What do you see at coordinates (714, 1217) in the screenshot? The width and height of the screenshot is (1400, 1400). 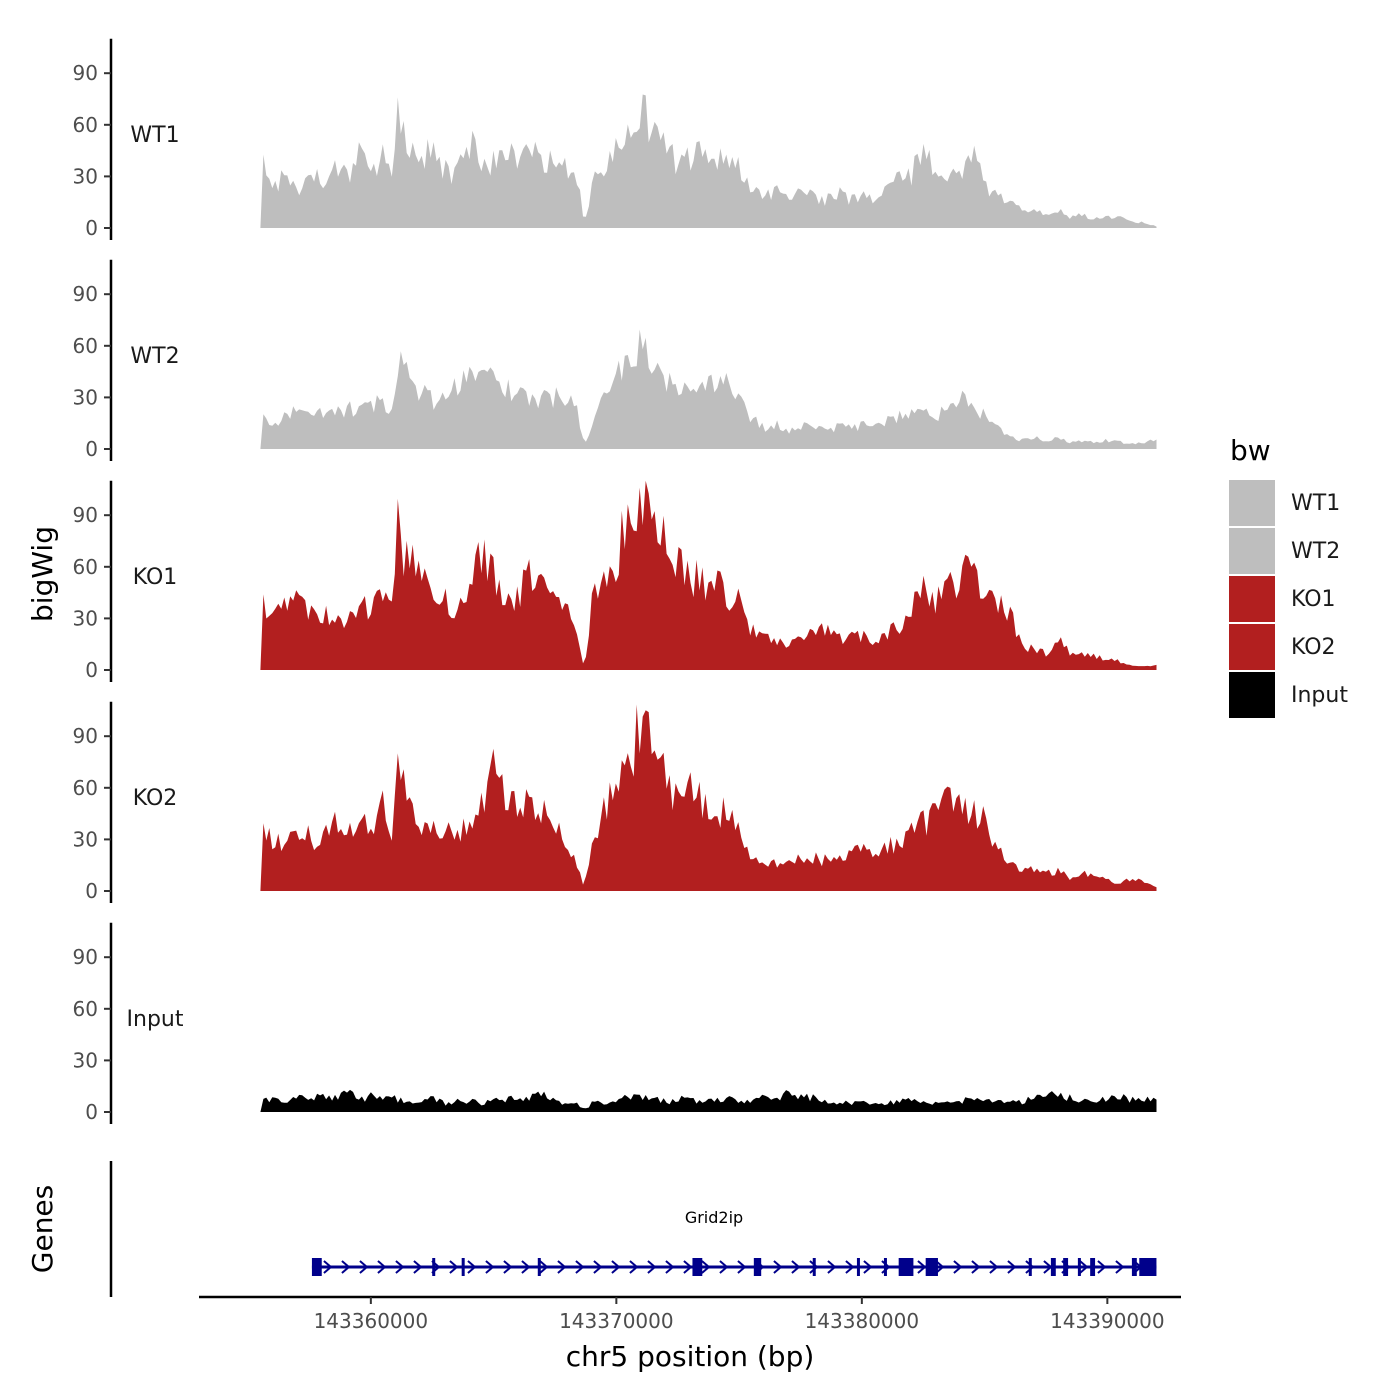 I see `gene-label: Grid2ip` at bounding box center [714, 1217].